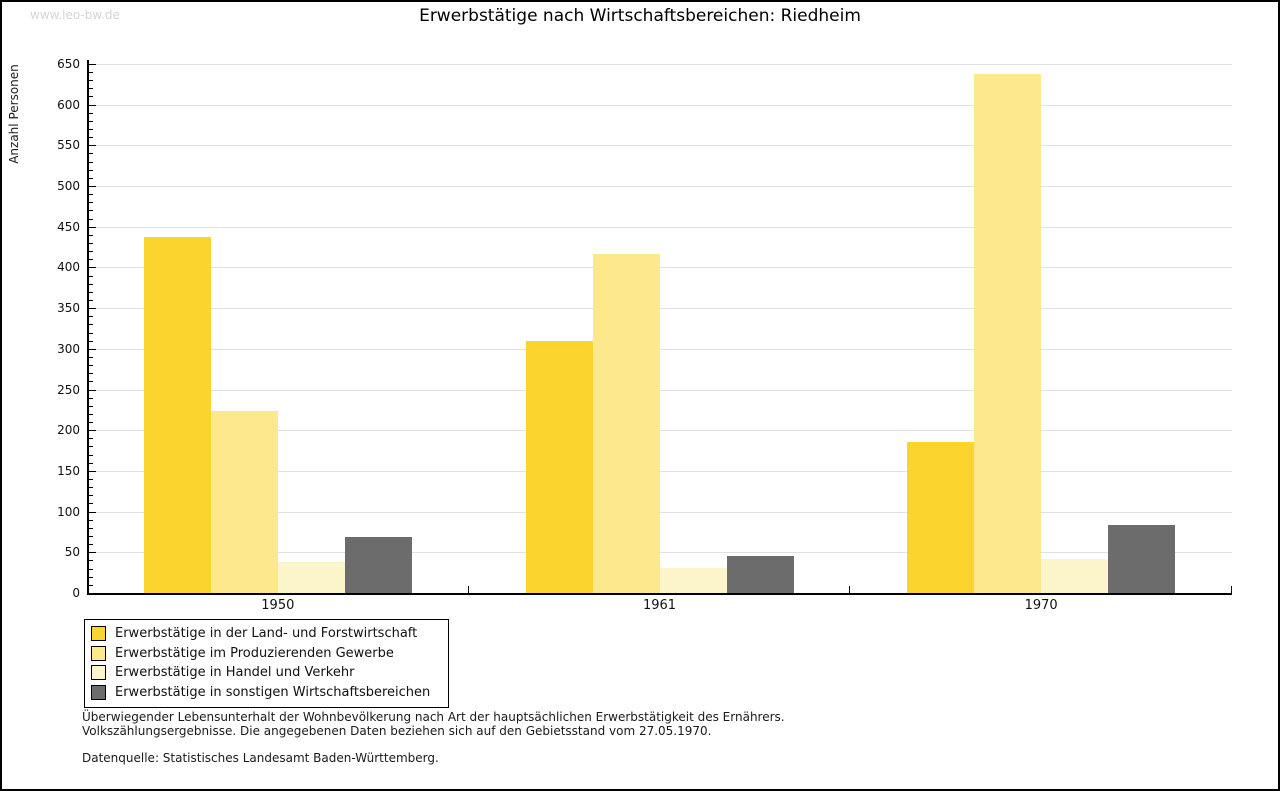 The height and width of the screenshot is (791, 1280). I want to click on bar-series1-1961, so click(559, 467).